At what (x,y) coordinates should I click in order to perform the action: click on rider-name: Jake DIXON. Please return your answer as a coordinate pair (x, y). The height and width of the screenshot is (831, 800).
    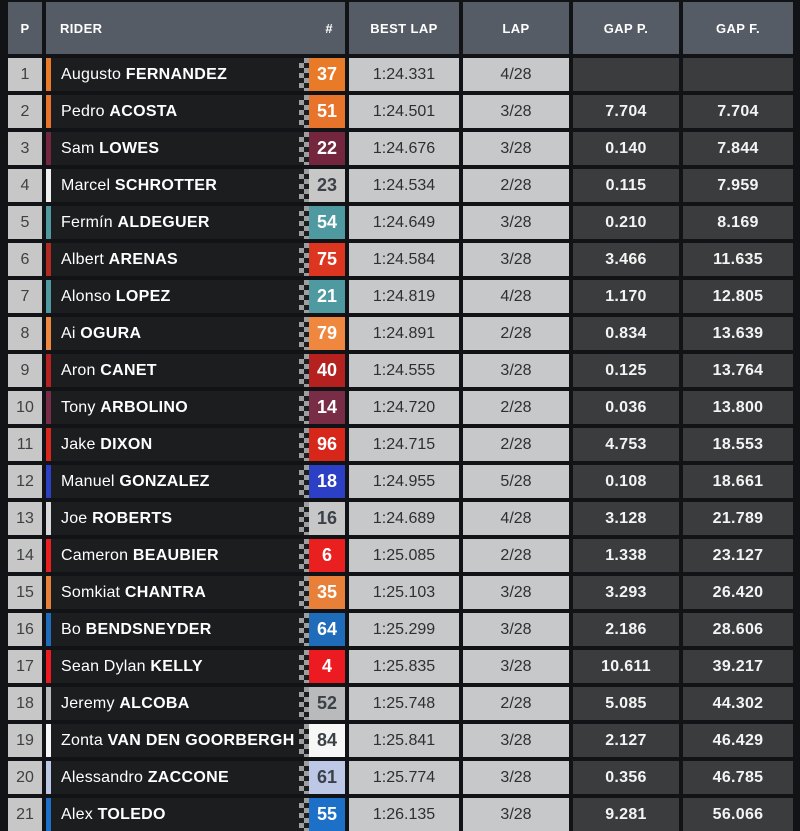
    Looking at the image, I should click on (175, 445).